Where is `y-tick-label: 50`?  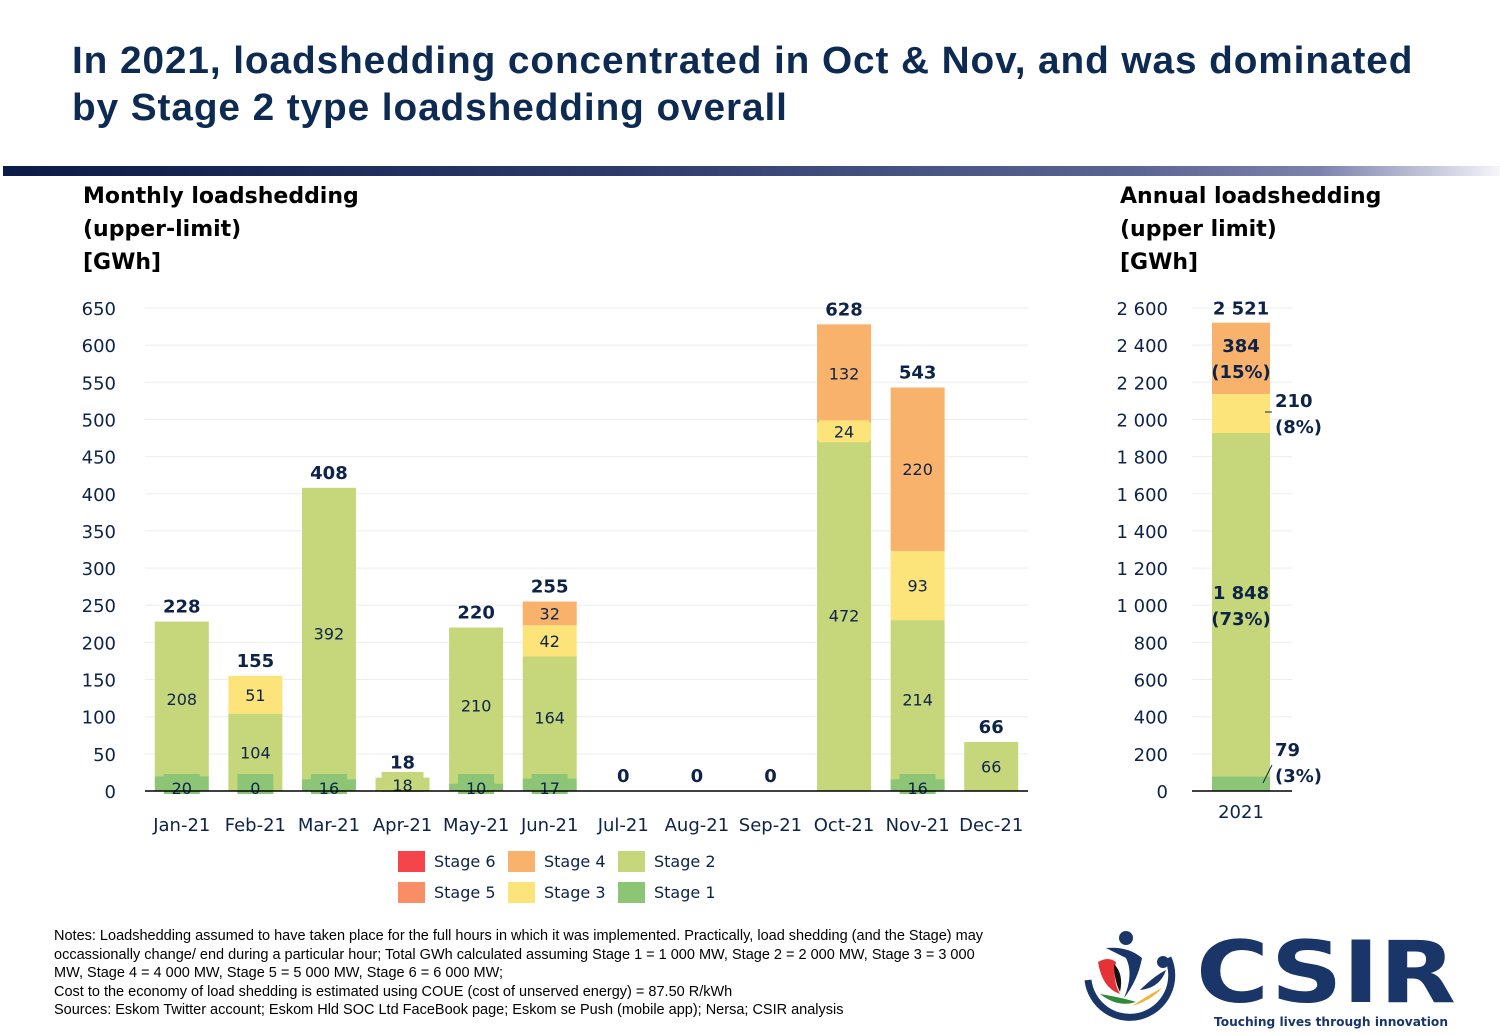
y-tick-label: 50 is located at coordinates (104, 755).